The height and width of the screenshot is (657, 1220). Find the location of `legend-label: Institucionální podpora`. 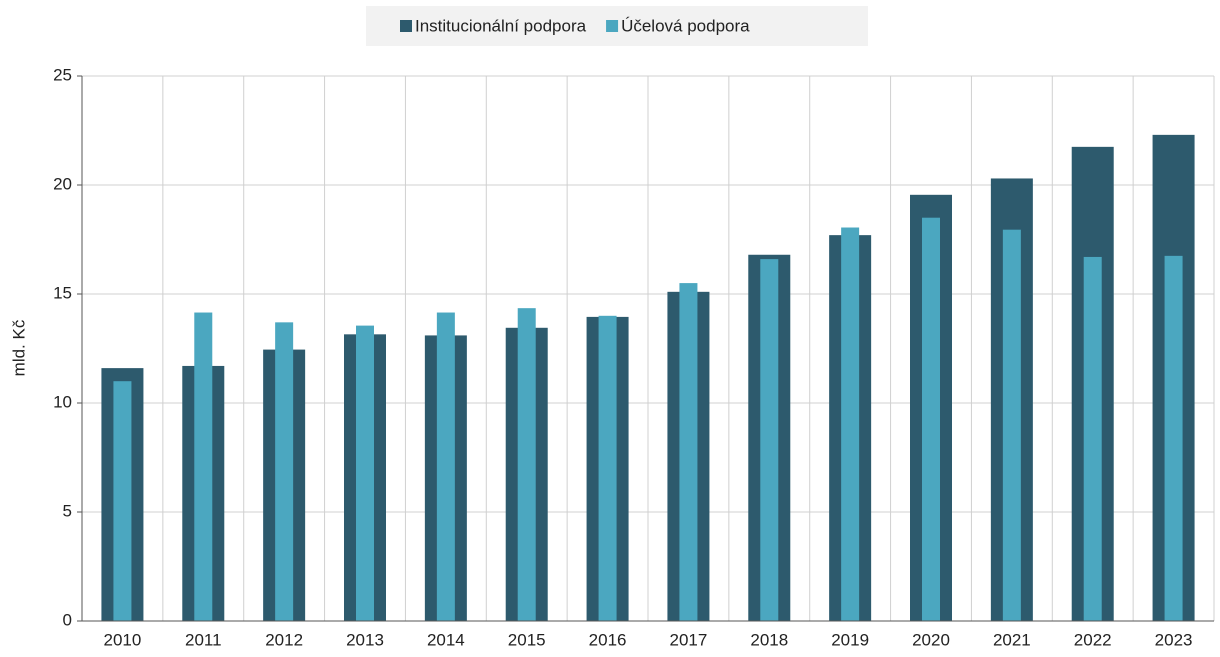

legend-label: Institucionální podpora is located at coordinates (501, 25).